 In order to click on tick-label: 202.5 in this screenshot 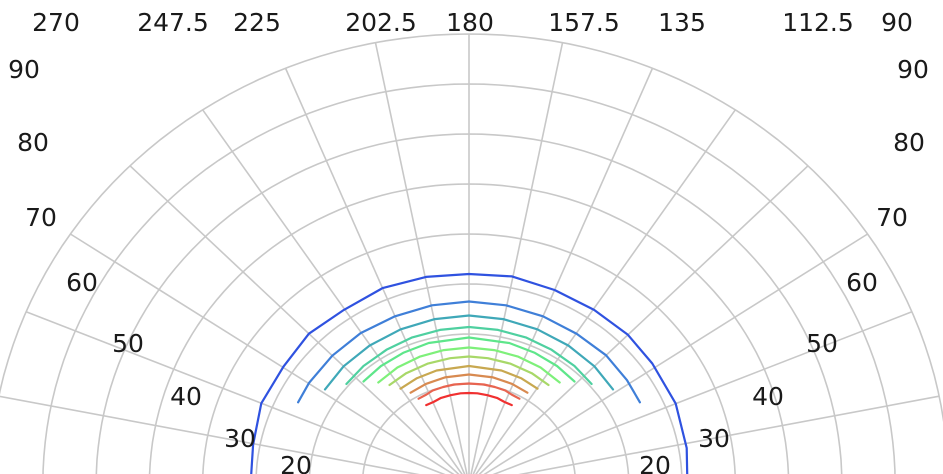, I will do `click(381, 22)`.